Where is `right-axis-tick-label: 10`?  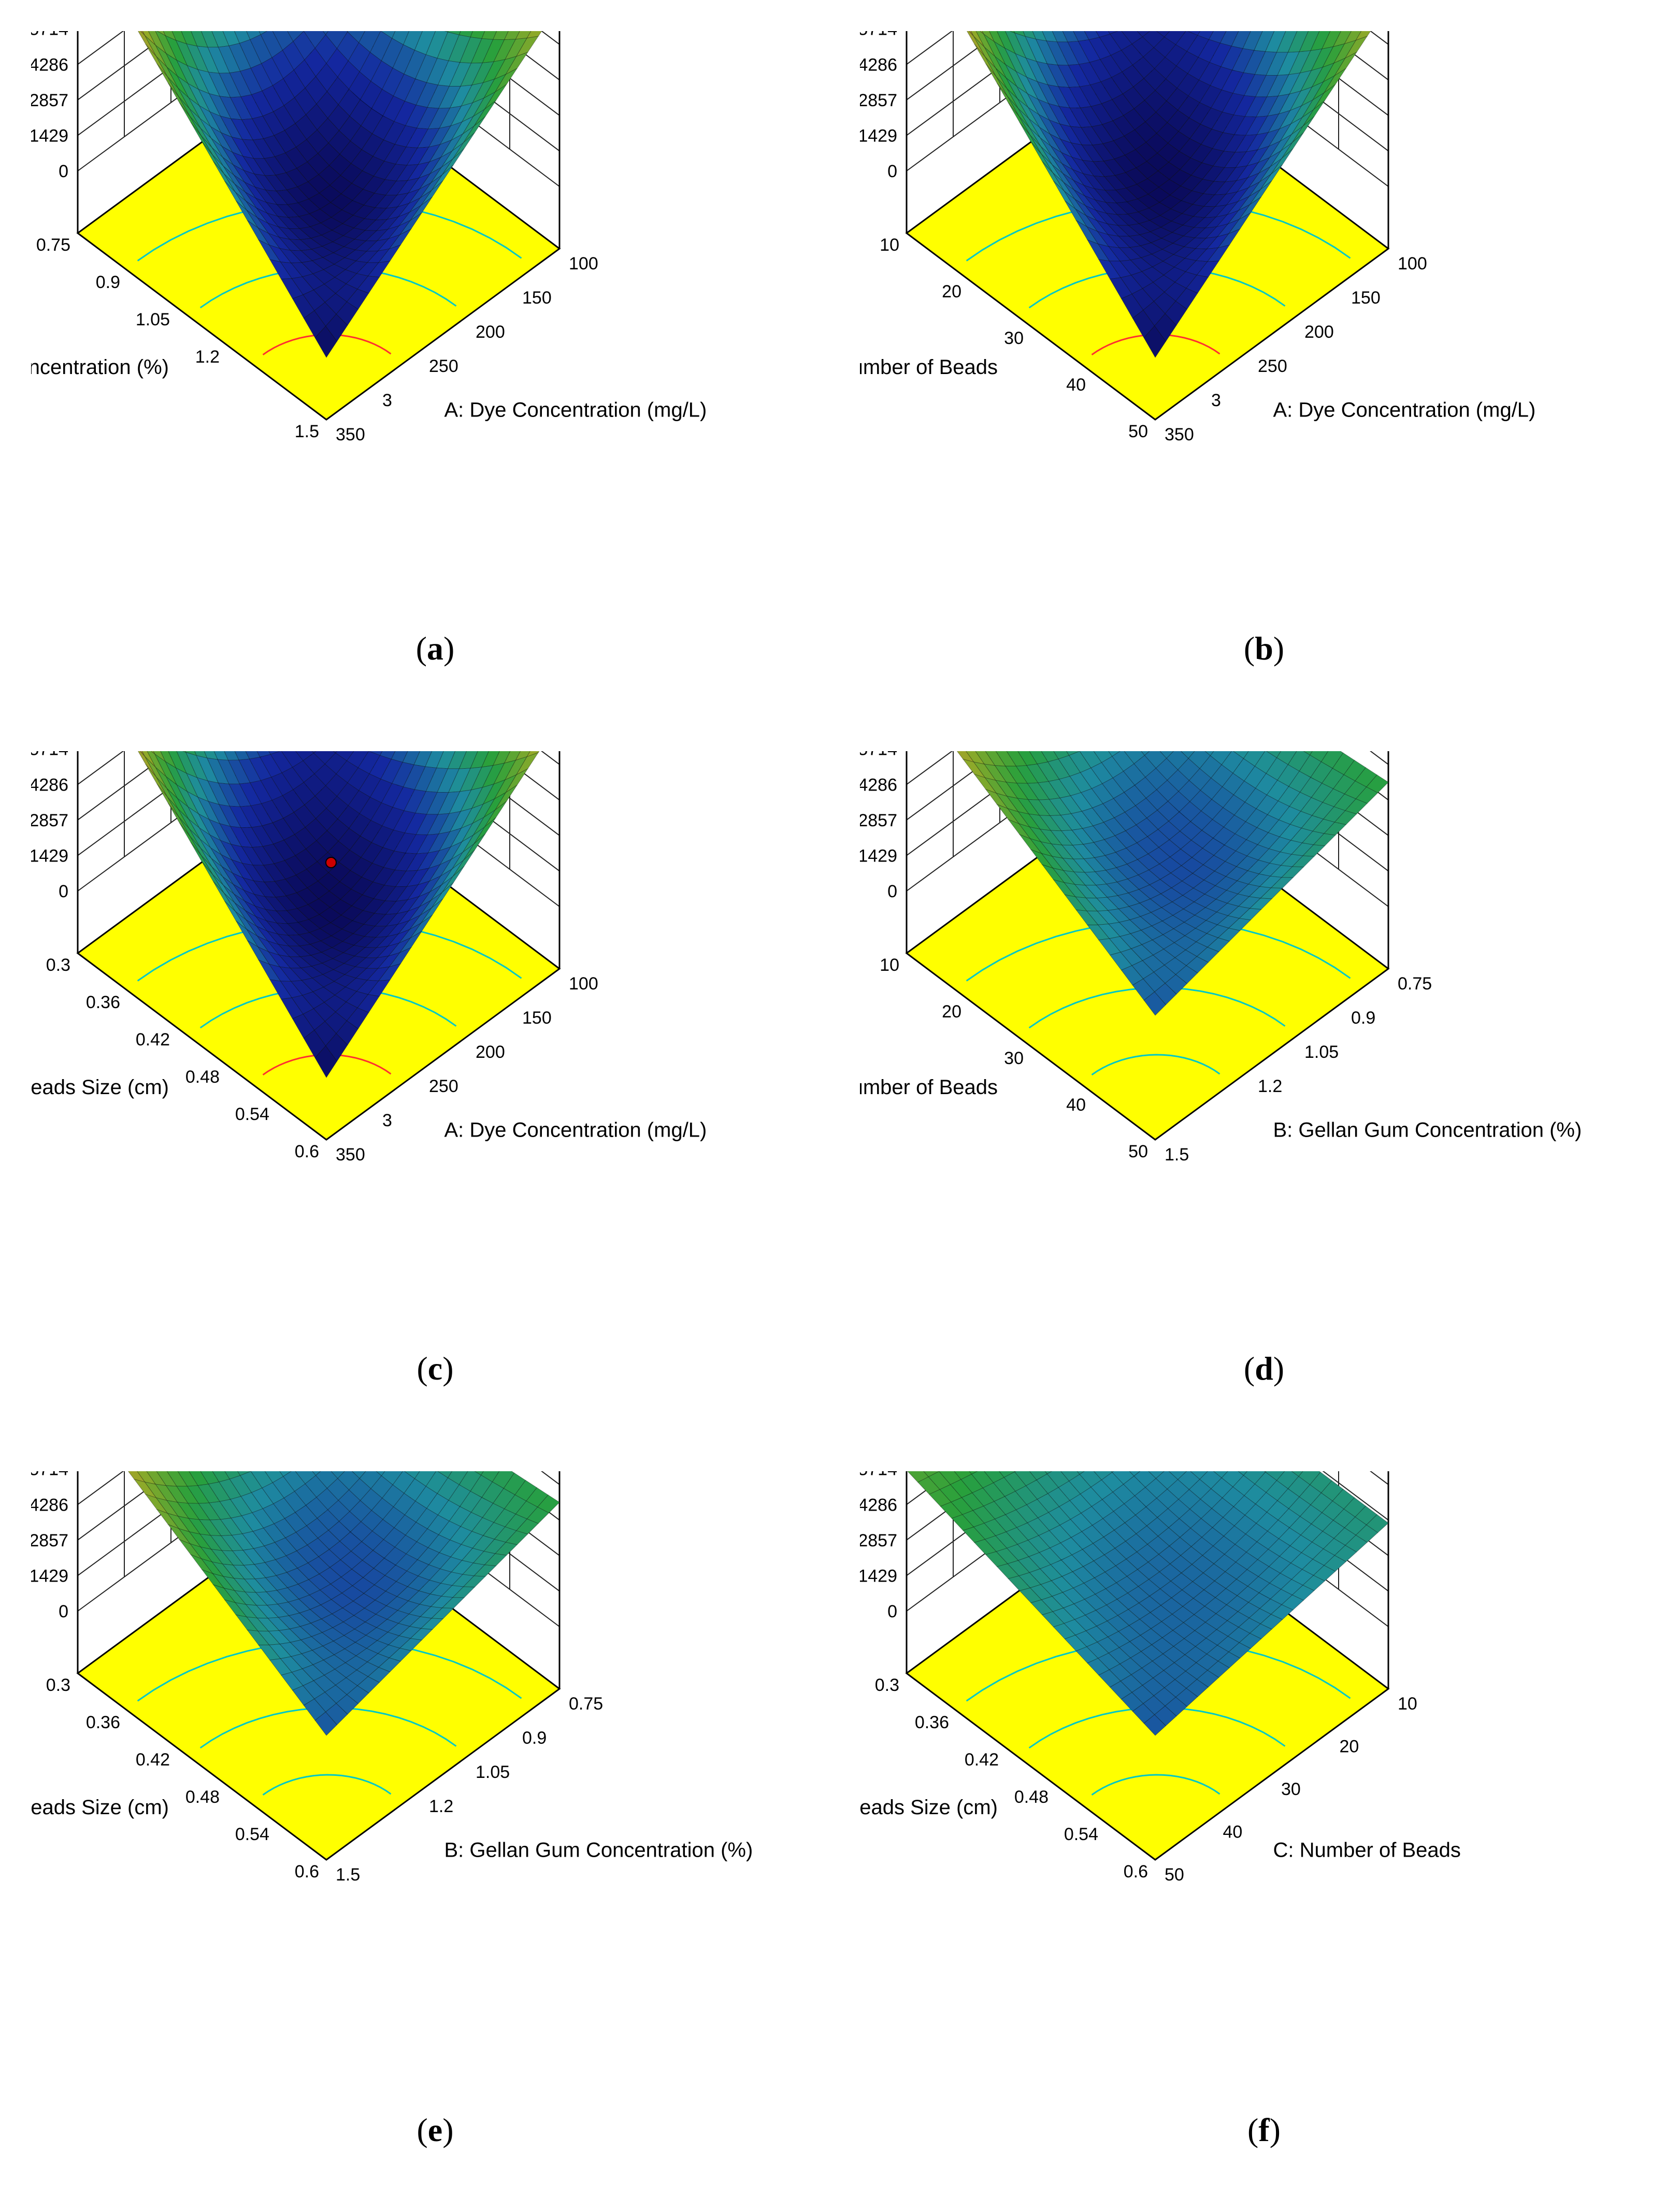 right-axis-tick-label: 10 is located at coordinates (1407, 1704).